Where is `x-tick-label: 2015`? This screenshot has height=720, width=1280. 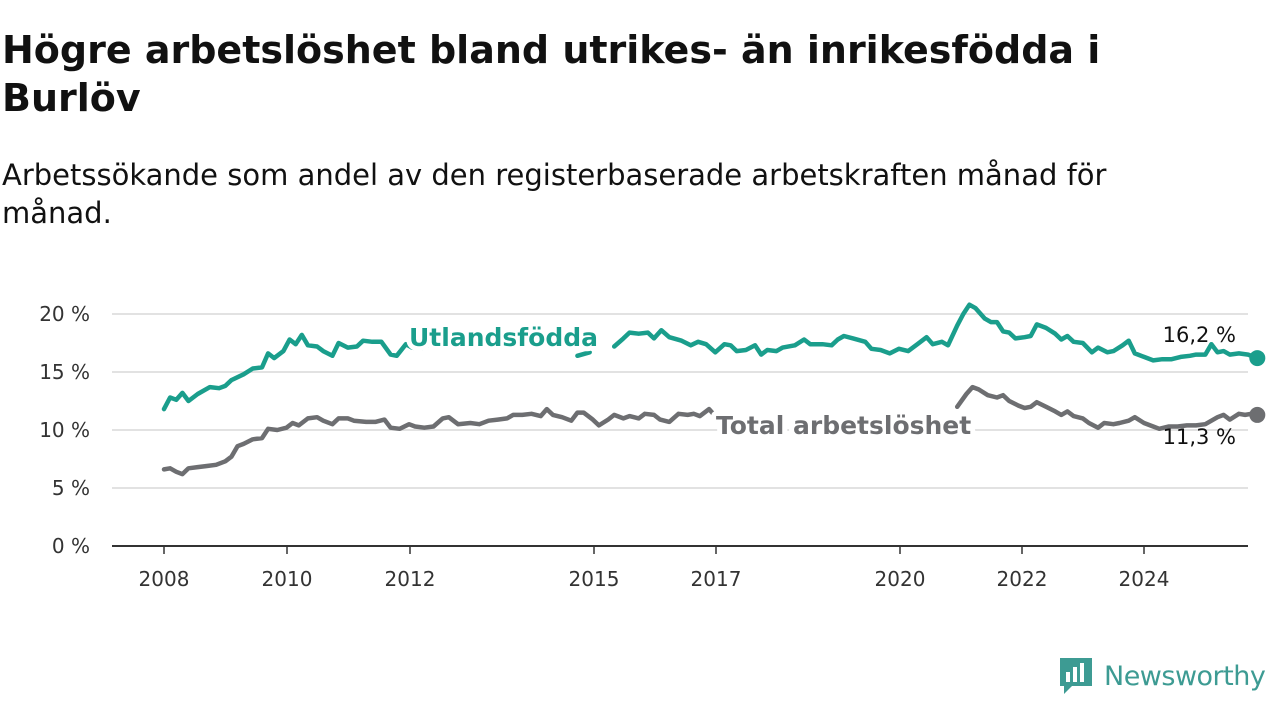
x-tick-label: 2015 is located at coordinates (594, 579).